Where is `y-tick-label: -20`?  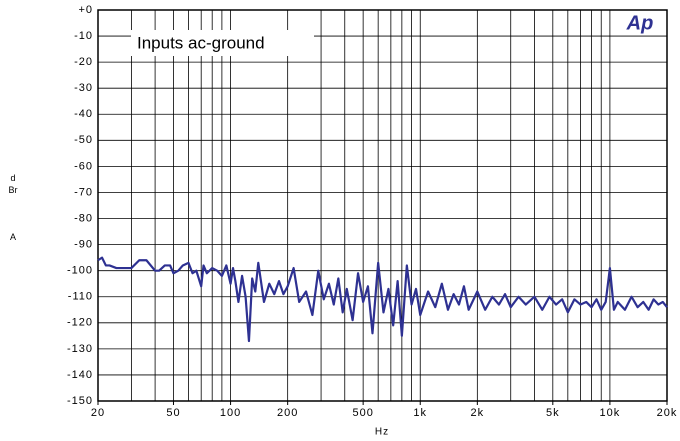
y-tick-label: -20 is located at coordinates (83, 62).